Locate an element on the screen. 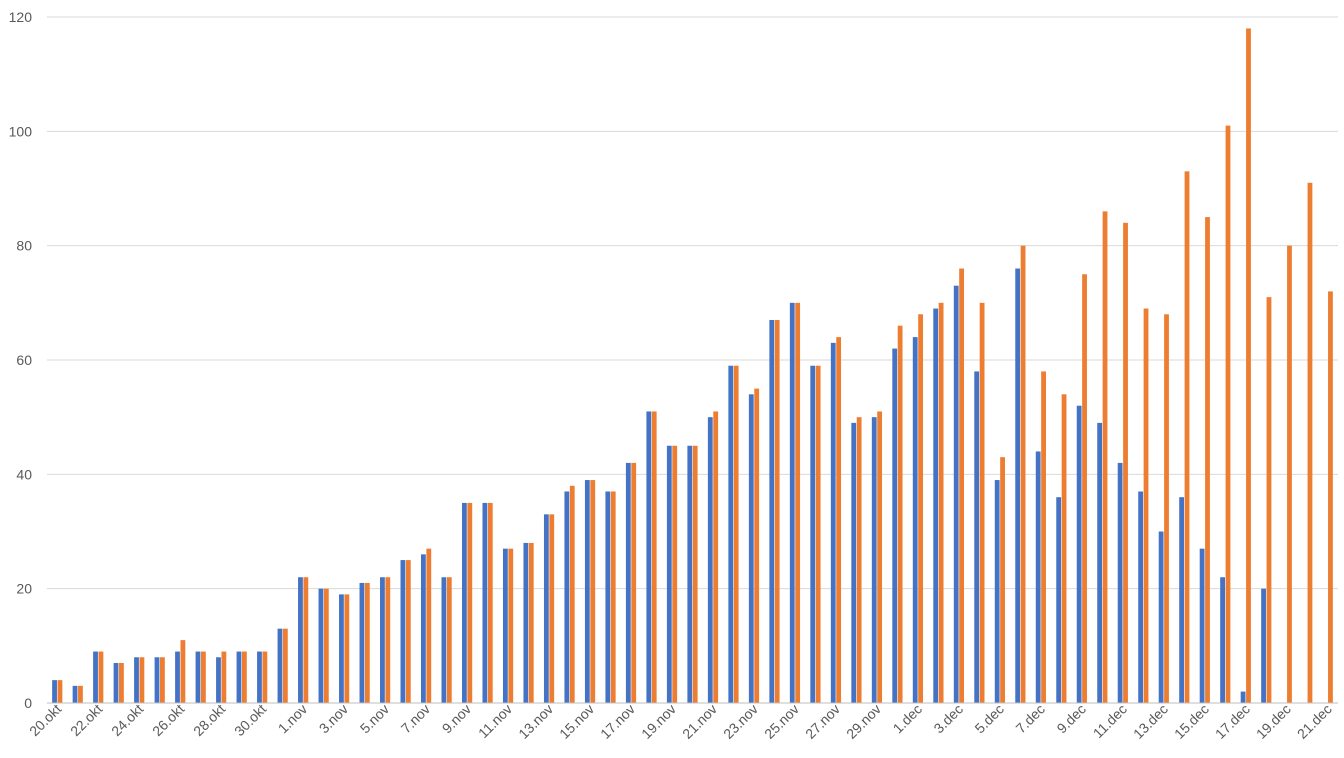  bar-series-1-6.dec is located at coordinates (1018, 485).